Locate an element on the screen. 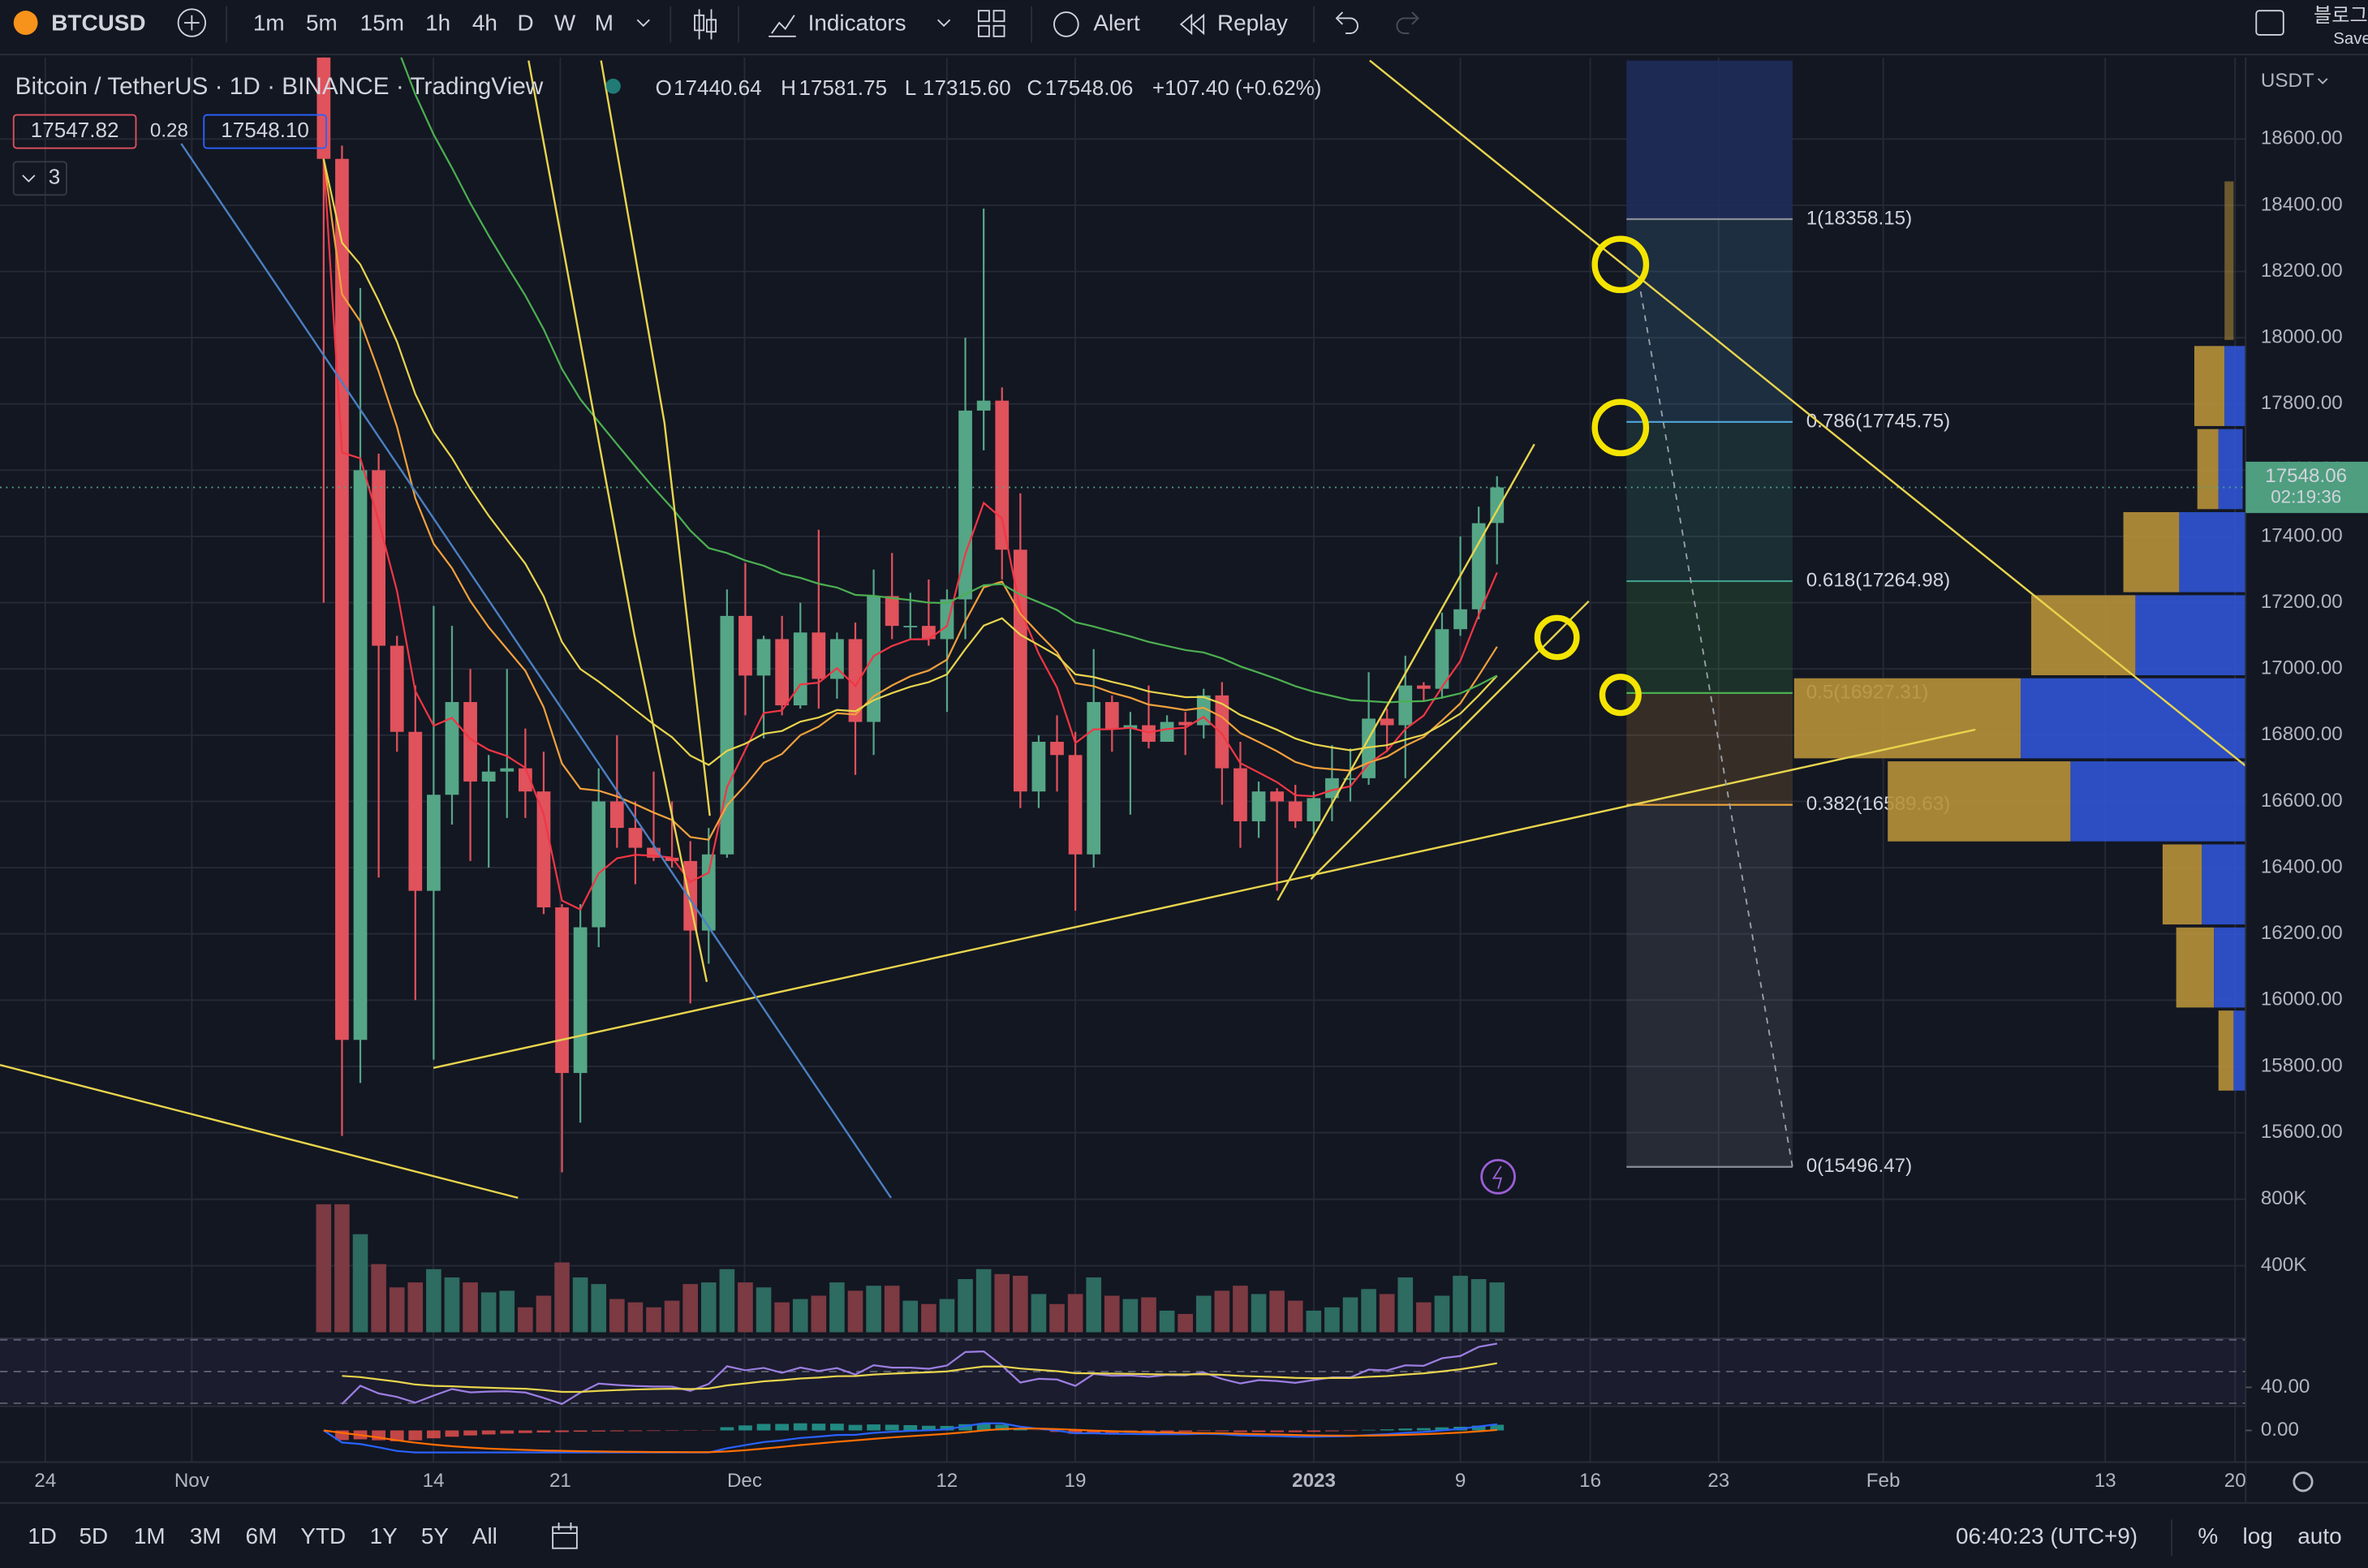 The height and width of the screenshot is (1568, 2368). interval-button: W is located at coordinates (565, 23).